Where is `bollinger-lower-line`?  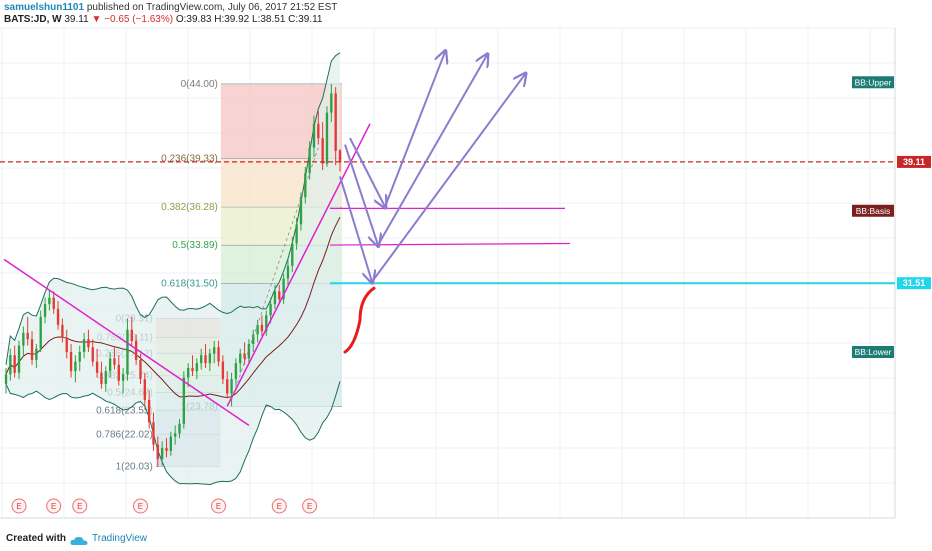
bollinger-lower-line is located at coordinates (173, 433).